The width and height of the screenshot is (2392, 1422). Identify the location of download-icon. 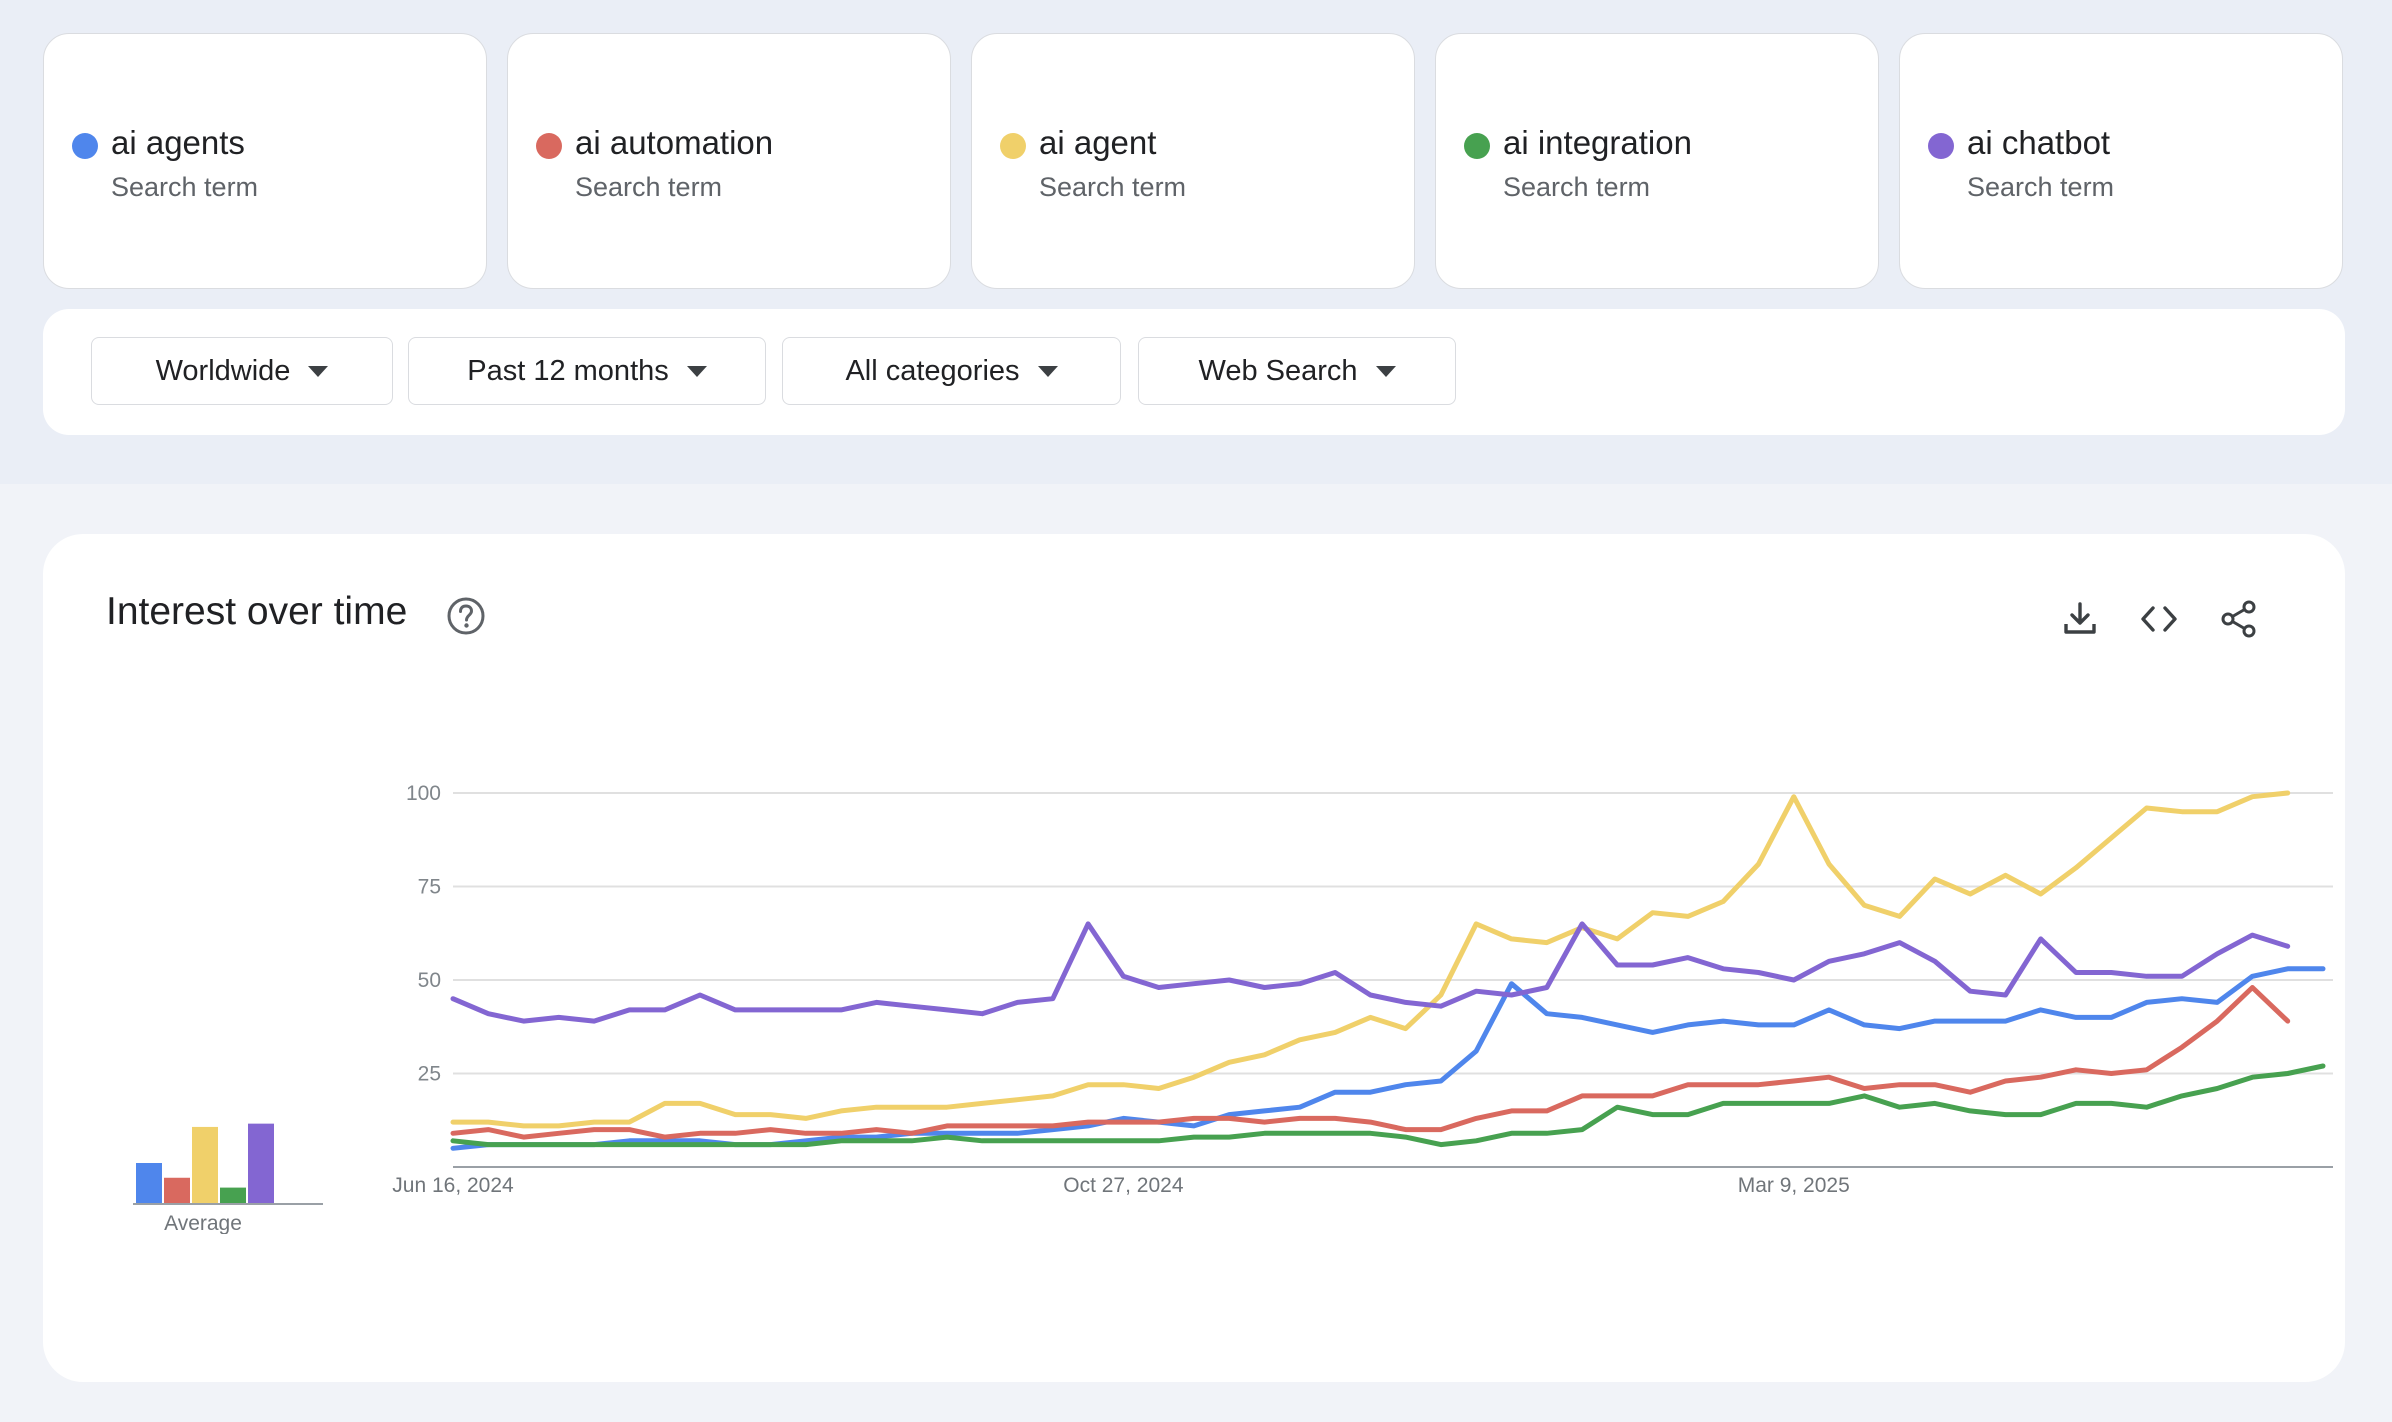
(2080, 619).